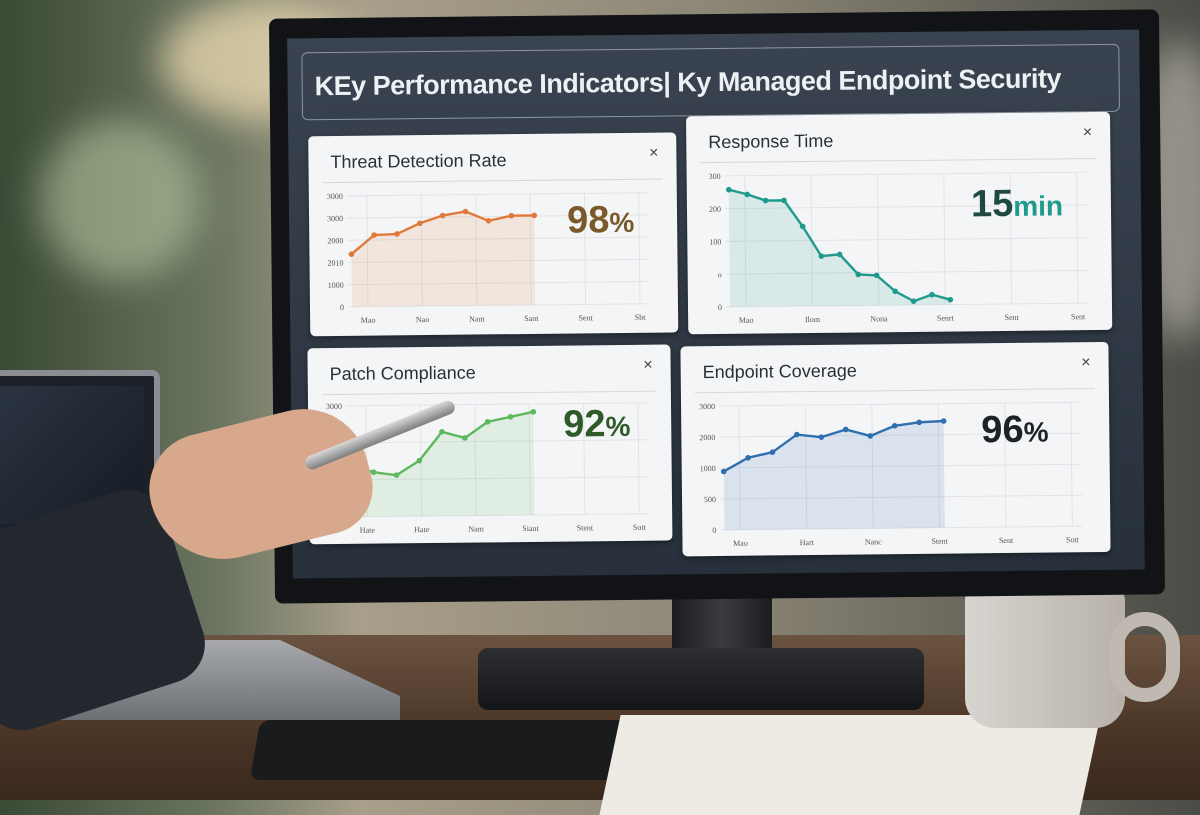 The image size is (1200, 815). I want to click on patch-compliance-chart: HateHateNamSiantStentSott0100020003000, so click(488, 468).